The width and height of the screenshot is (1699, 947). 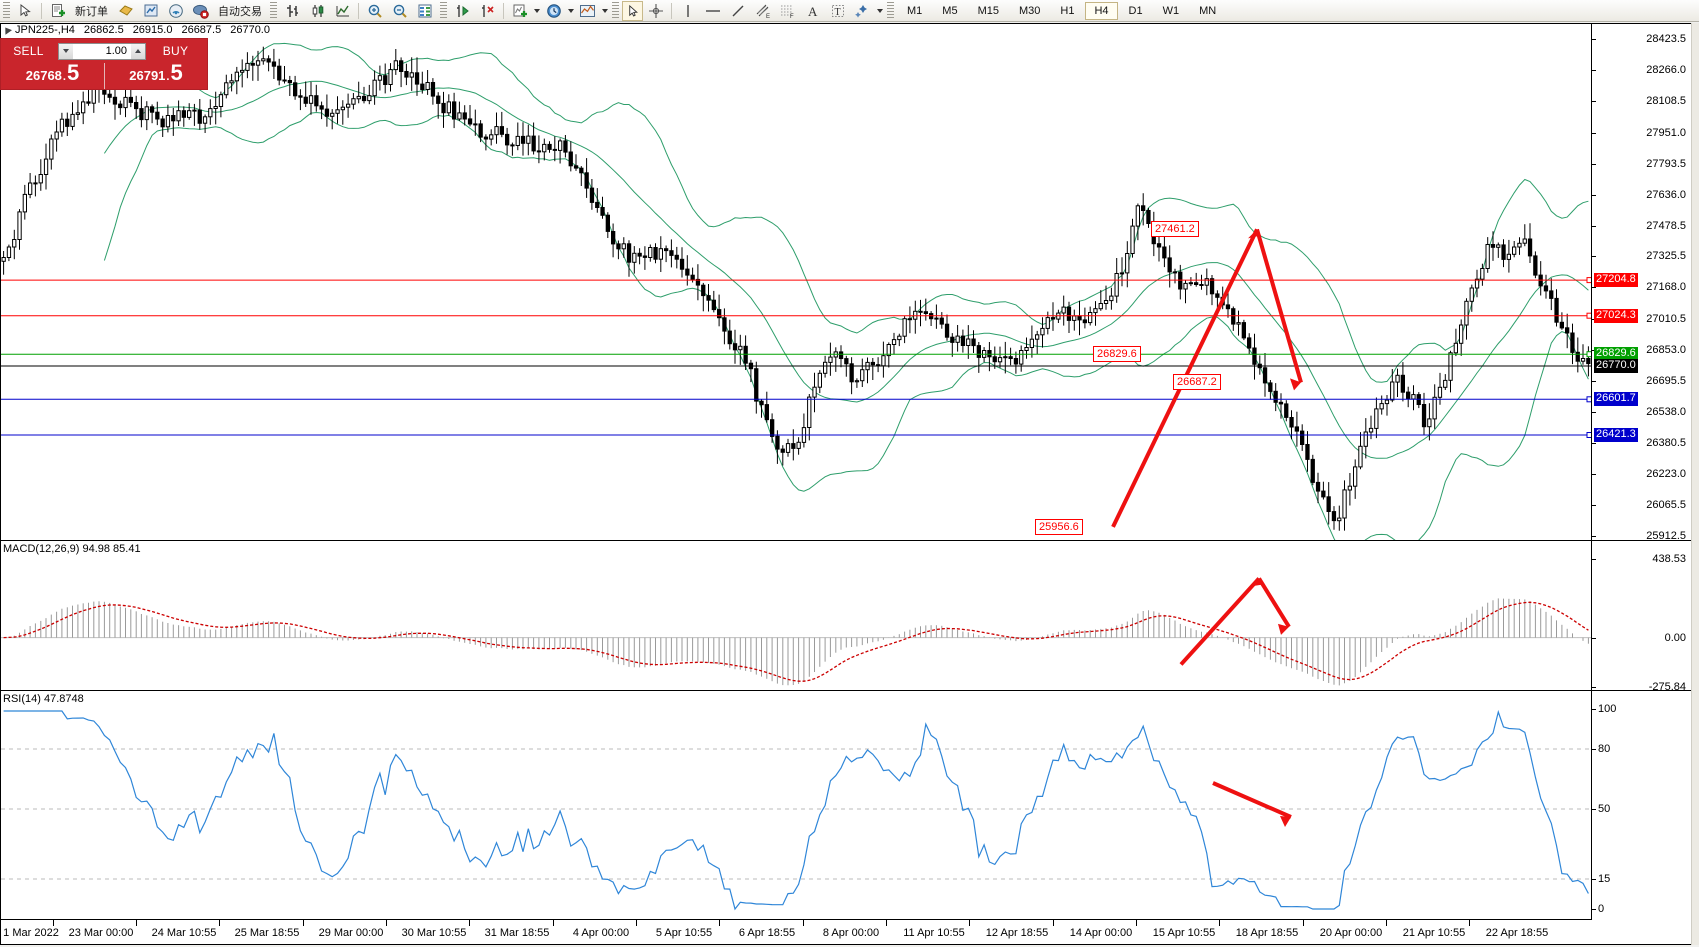 What do you see at coordinates (1135, 10) in the screenshot?
I see `timeframe-d1: D1` at bounding box center [1135, 10].